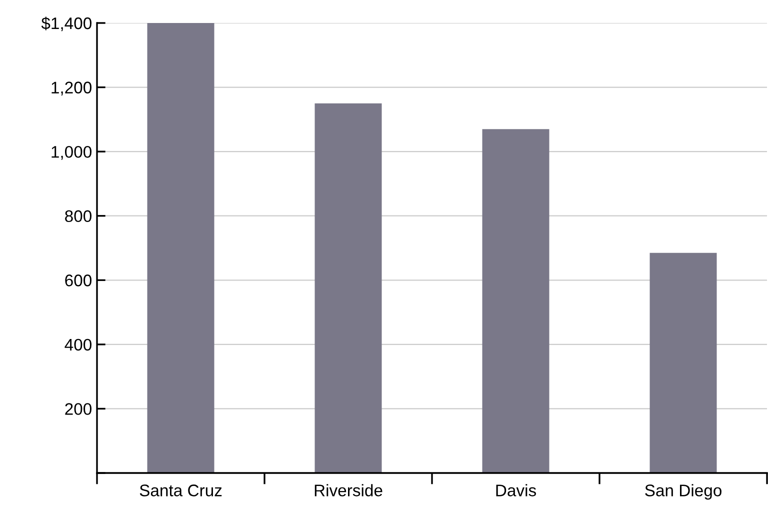 Image resolution: width=768 pixels, height=511 pixels. What do you see at coordinates (181, 490) in the screenshot?
I see `x-tick-label: Santa Cruz` at bounding box center [181, 490].